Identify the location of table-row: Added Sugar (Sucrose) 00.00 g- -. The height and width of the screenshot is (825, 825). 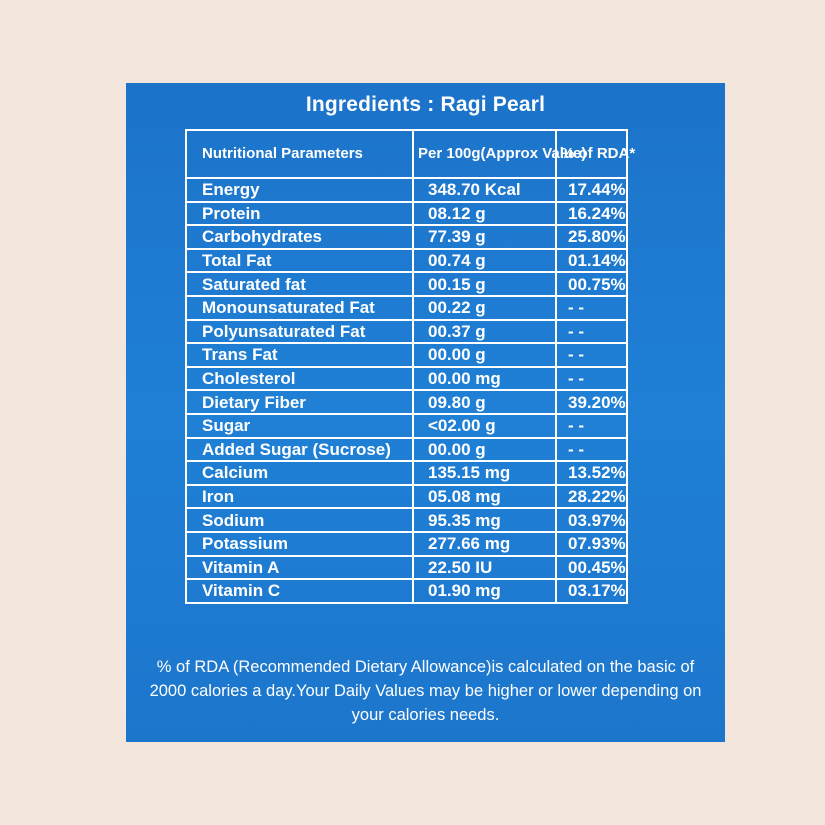
(406, 449).